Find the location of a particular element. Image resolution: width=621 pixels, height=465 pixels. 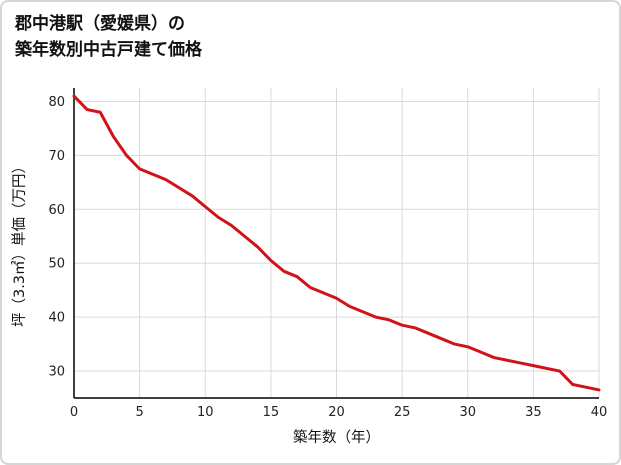

x-tick-label: 0 is located at coordinates (74, 412).